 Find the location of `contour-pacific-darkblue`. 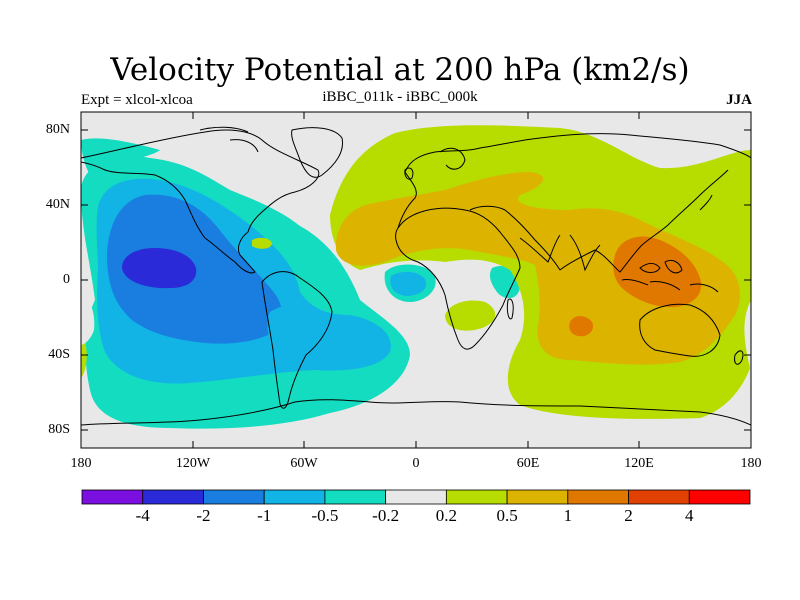

contour-pacific-darkblue is located at coordinates (159, 268).